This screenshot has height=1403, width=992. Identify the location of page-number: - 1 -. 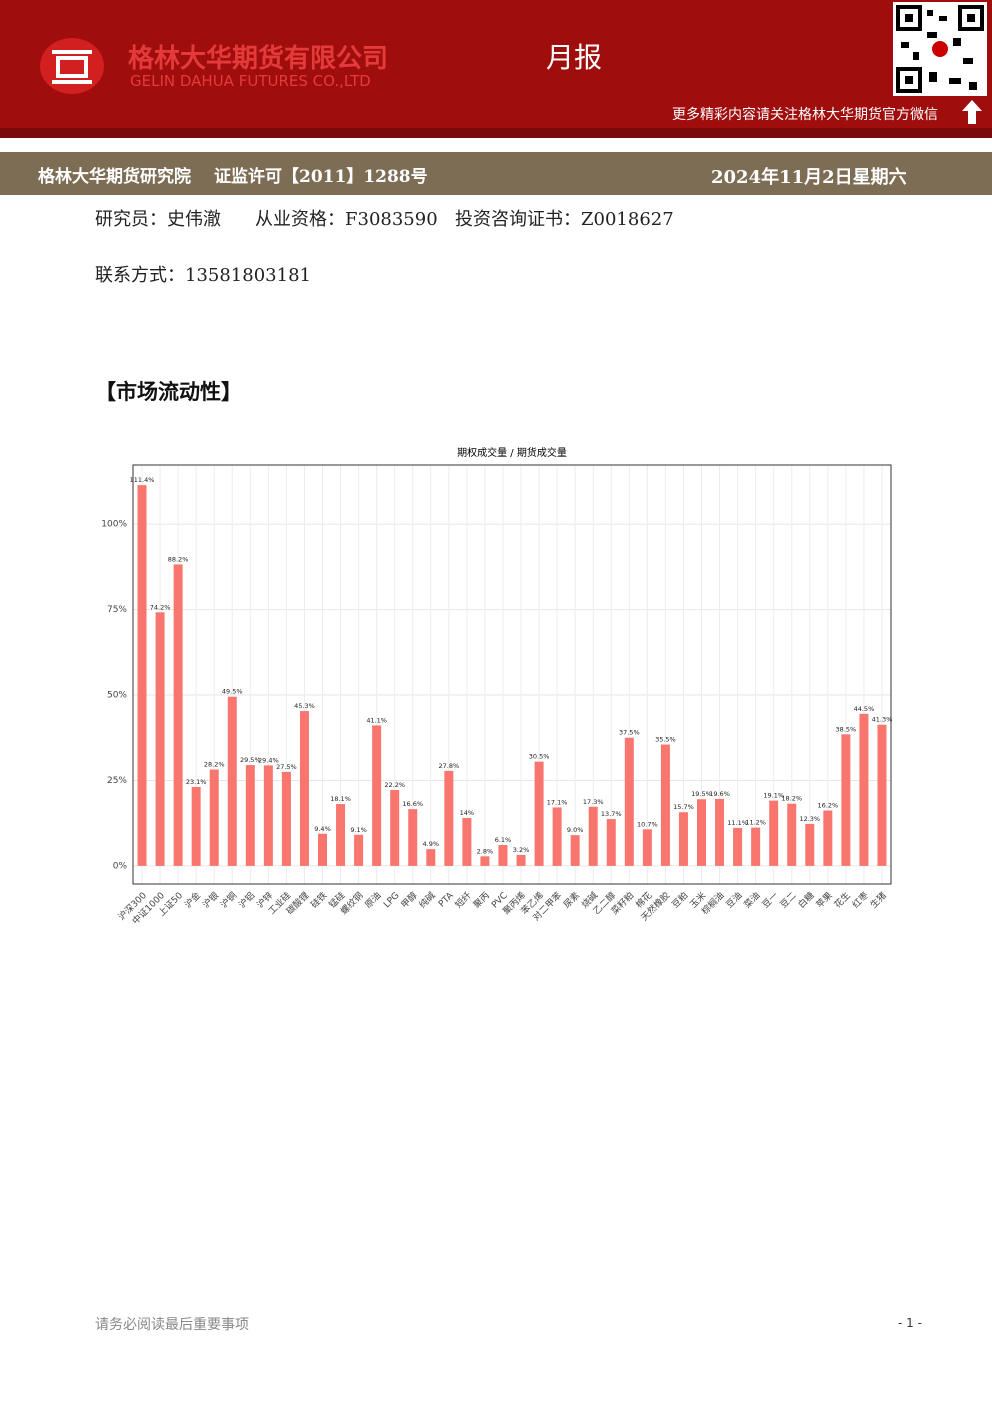
(910, 1323).